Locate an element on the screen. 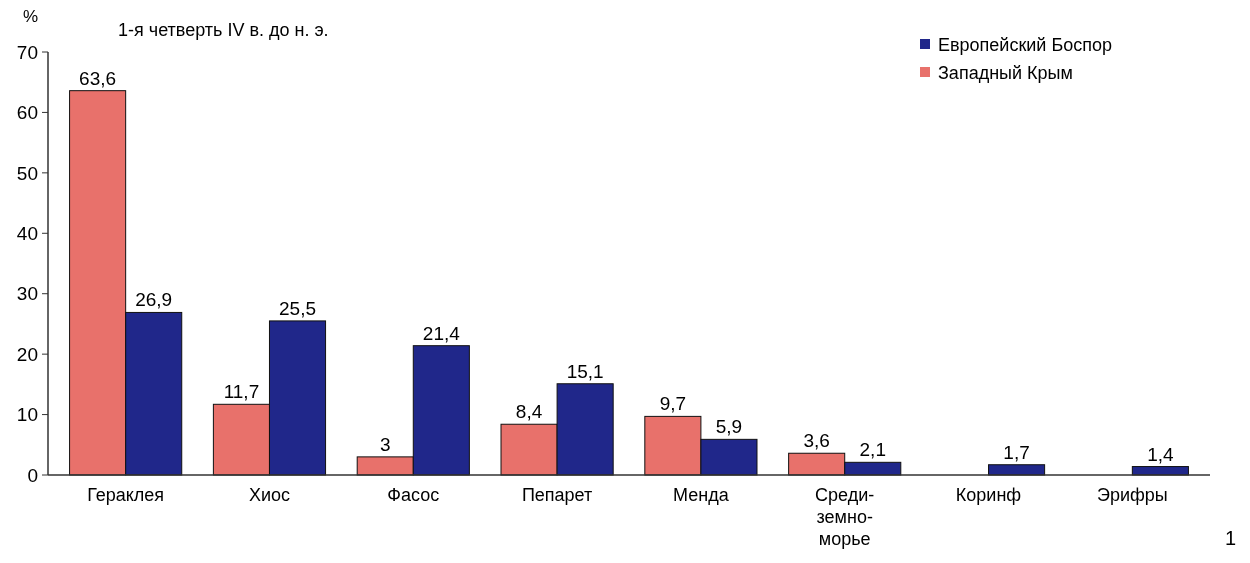  x-tick-label: Хиос is located at coordinates (269, 495).